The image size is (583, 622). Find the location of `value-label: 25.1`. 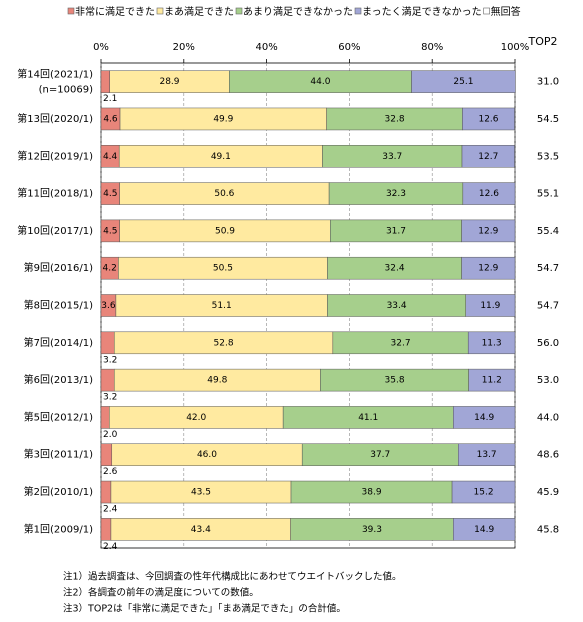

value-label: 25.1 is located at coordinates (463, 82).